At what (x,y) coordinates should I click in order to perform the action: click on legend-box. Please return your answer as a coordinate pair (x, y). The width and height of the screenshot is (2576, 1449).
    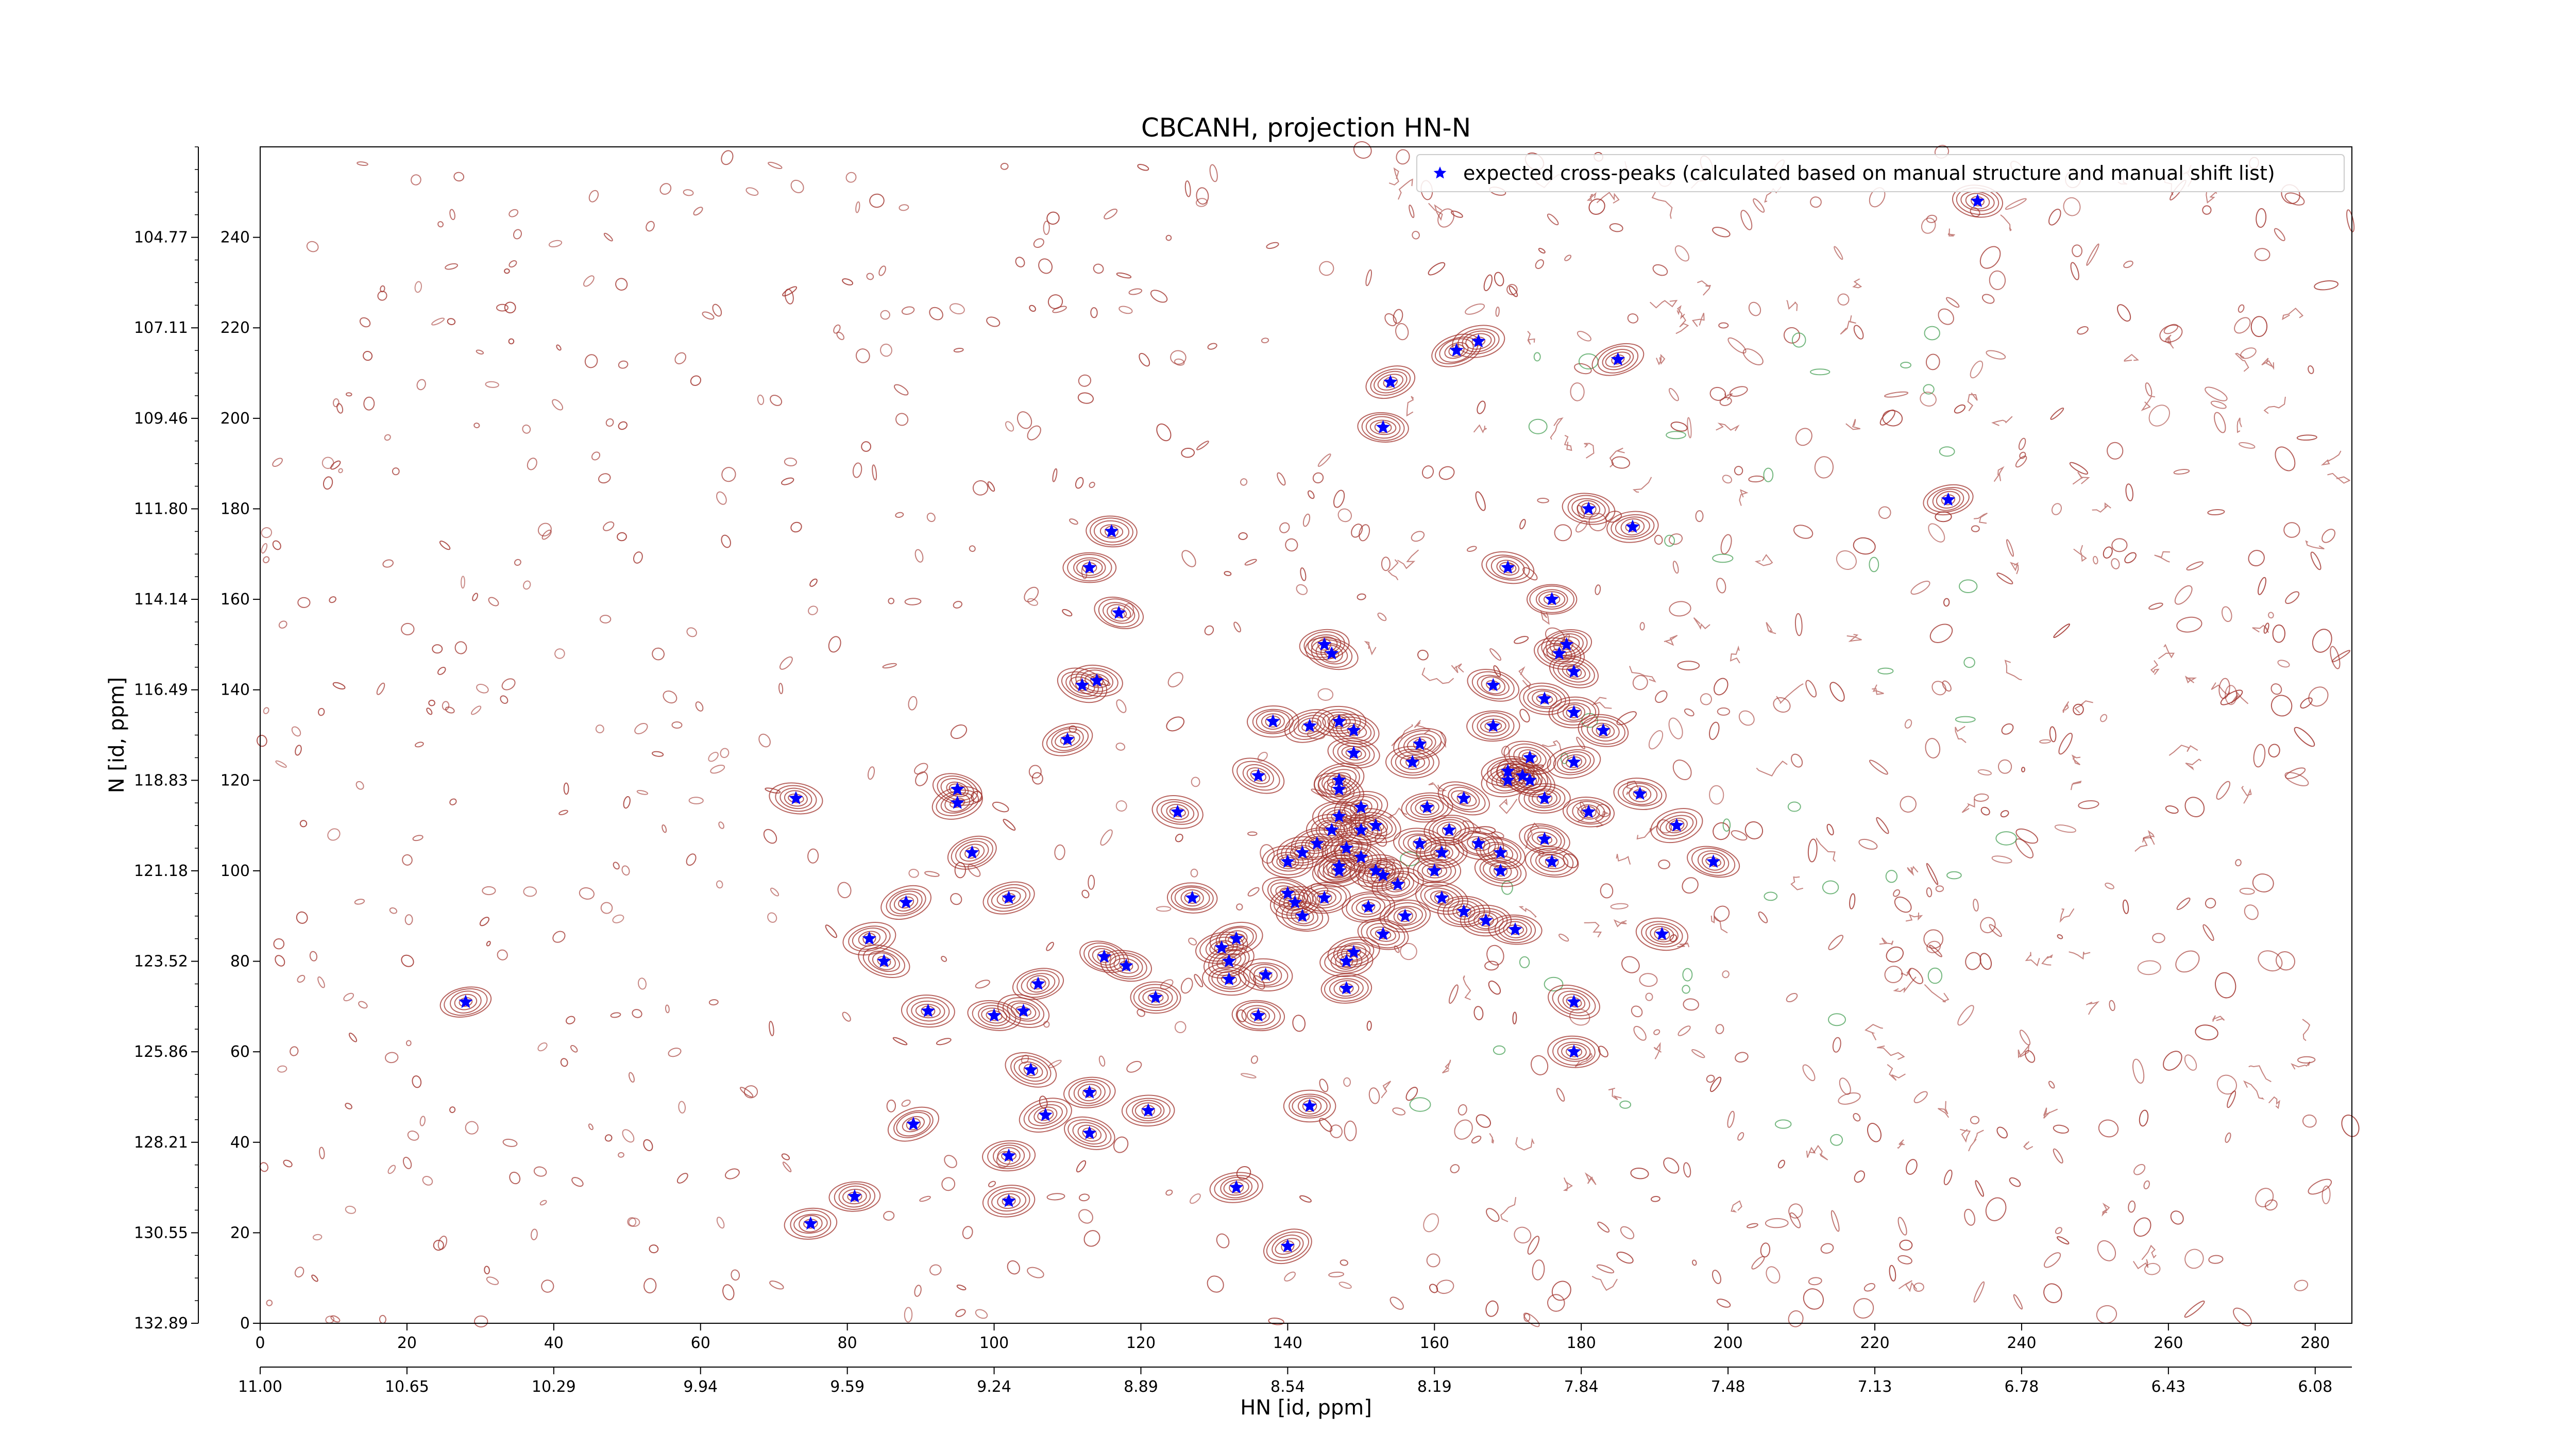
    Looking at the image, I should click on (1880, 173).